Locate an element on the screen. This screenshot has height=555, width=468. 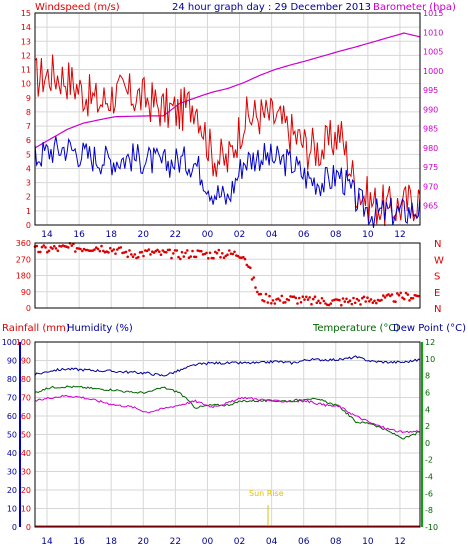
temperature-label: Temperature (°C) is located at coordinates (355, 328).